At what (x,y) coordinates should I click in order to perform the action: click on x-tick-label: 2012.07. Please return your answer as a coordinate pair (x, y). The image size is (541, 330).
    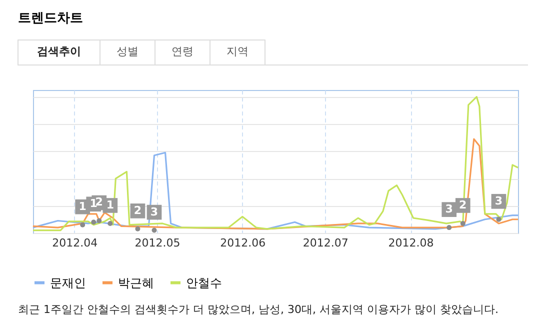
    Looking at the image, I should click on (325, 243).